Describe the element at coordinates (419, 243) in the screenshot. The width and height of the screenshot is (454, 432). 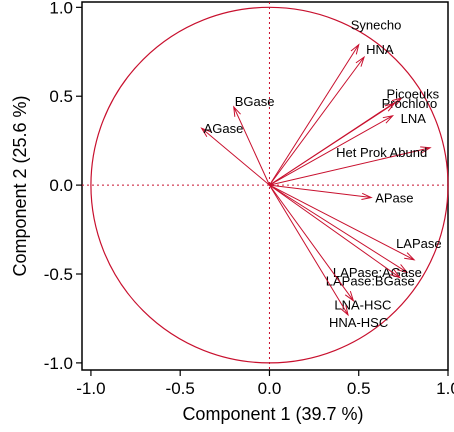
I see `vector-label: LAPase` at that location.